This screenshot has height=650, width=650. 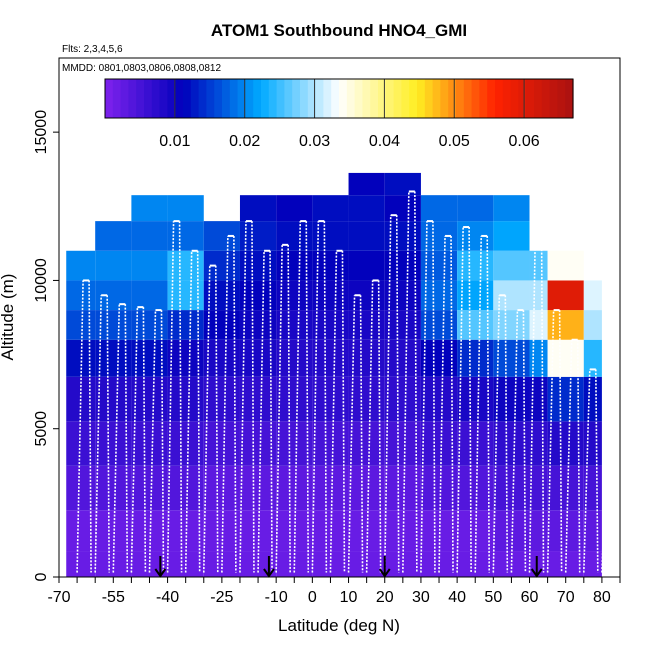 I want to click on colorbar-tick-label: 0.03, so click(x=314, y=141).